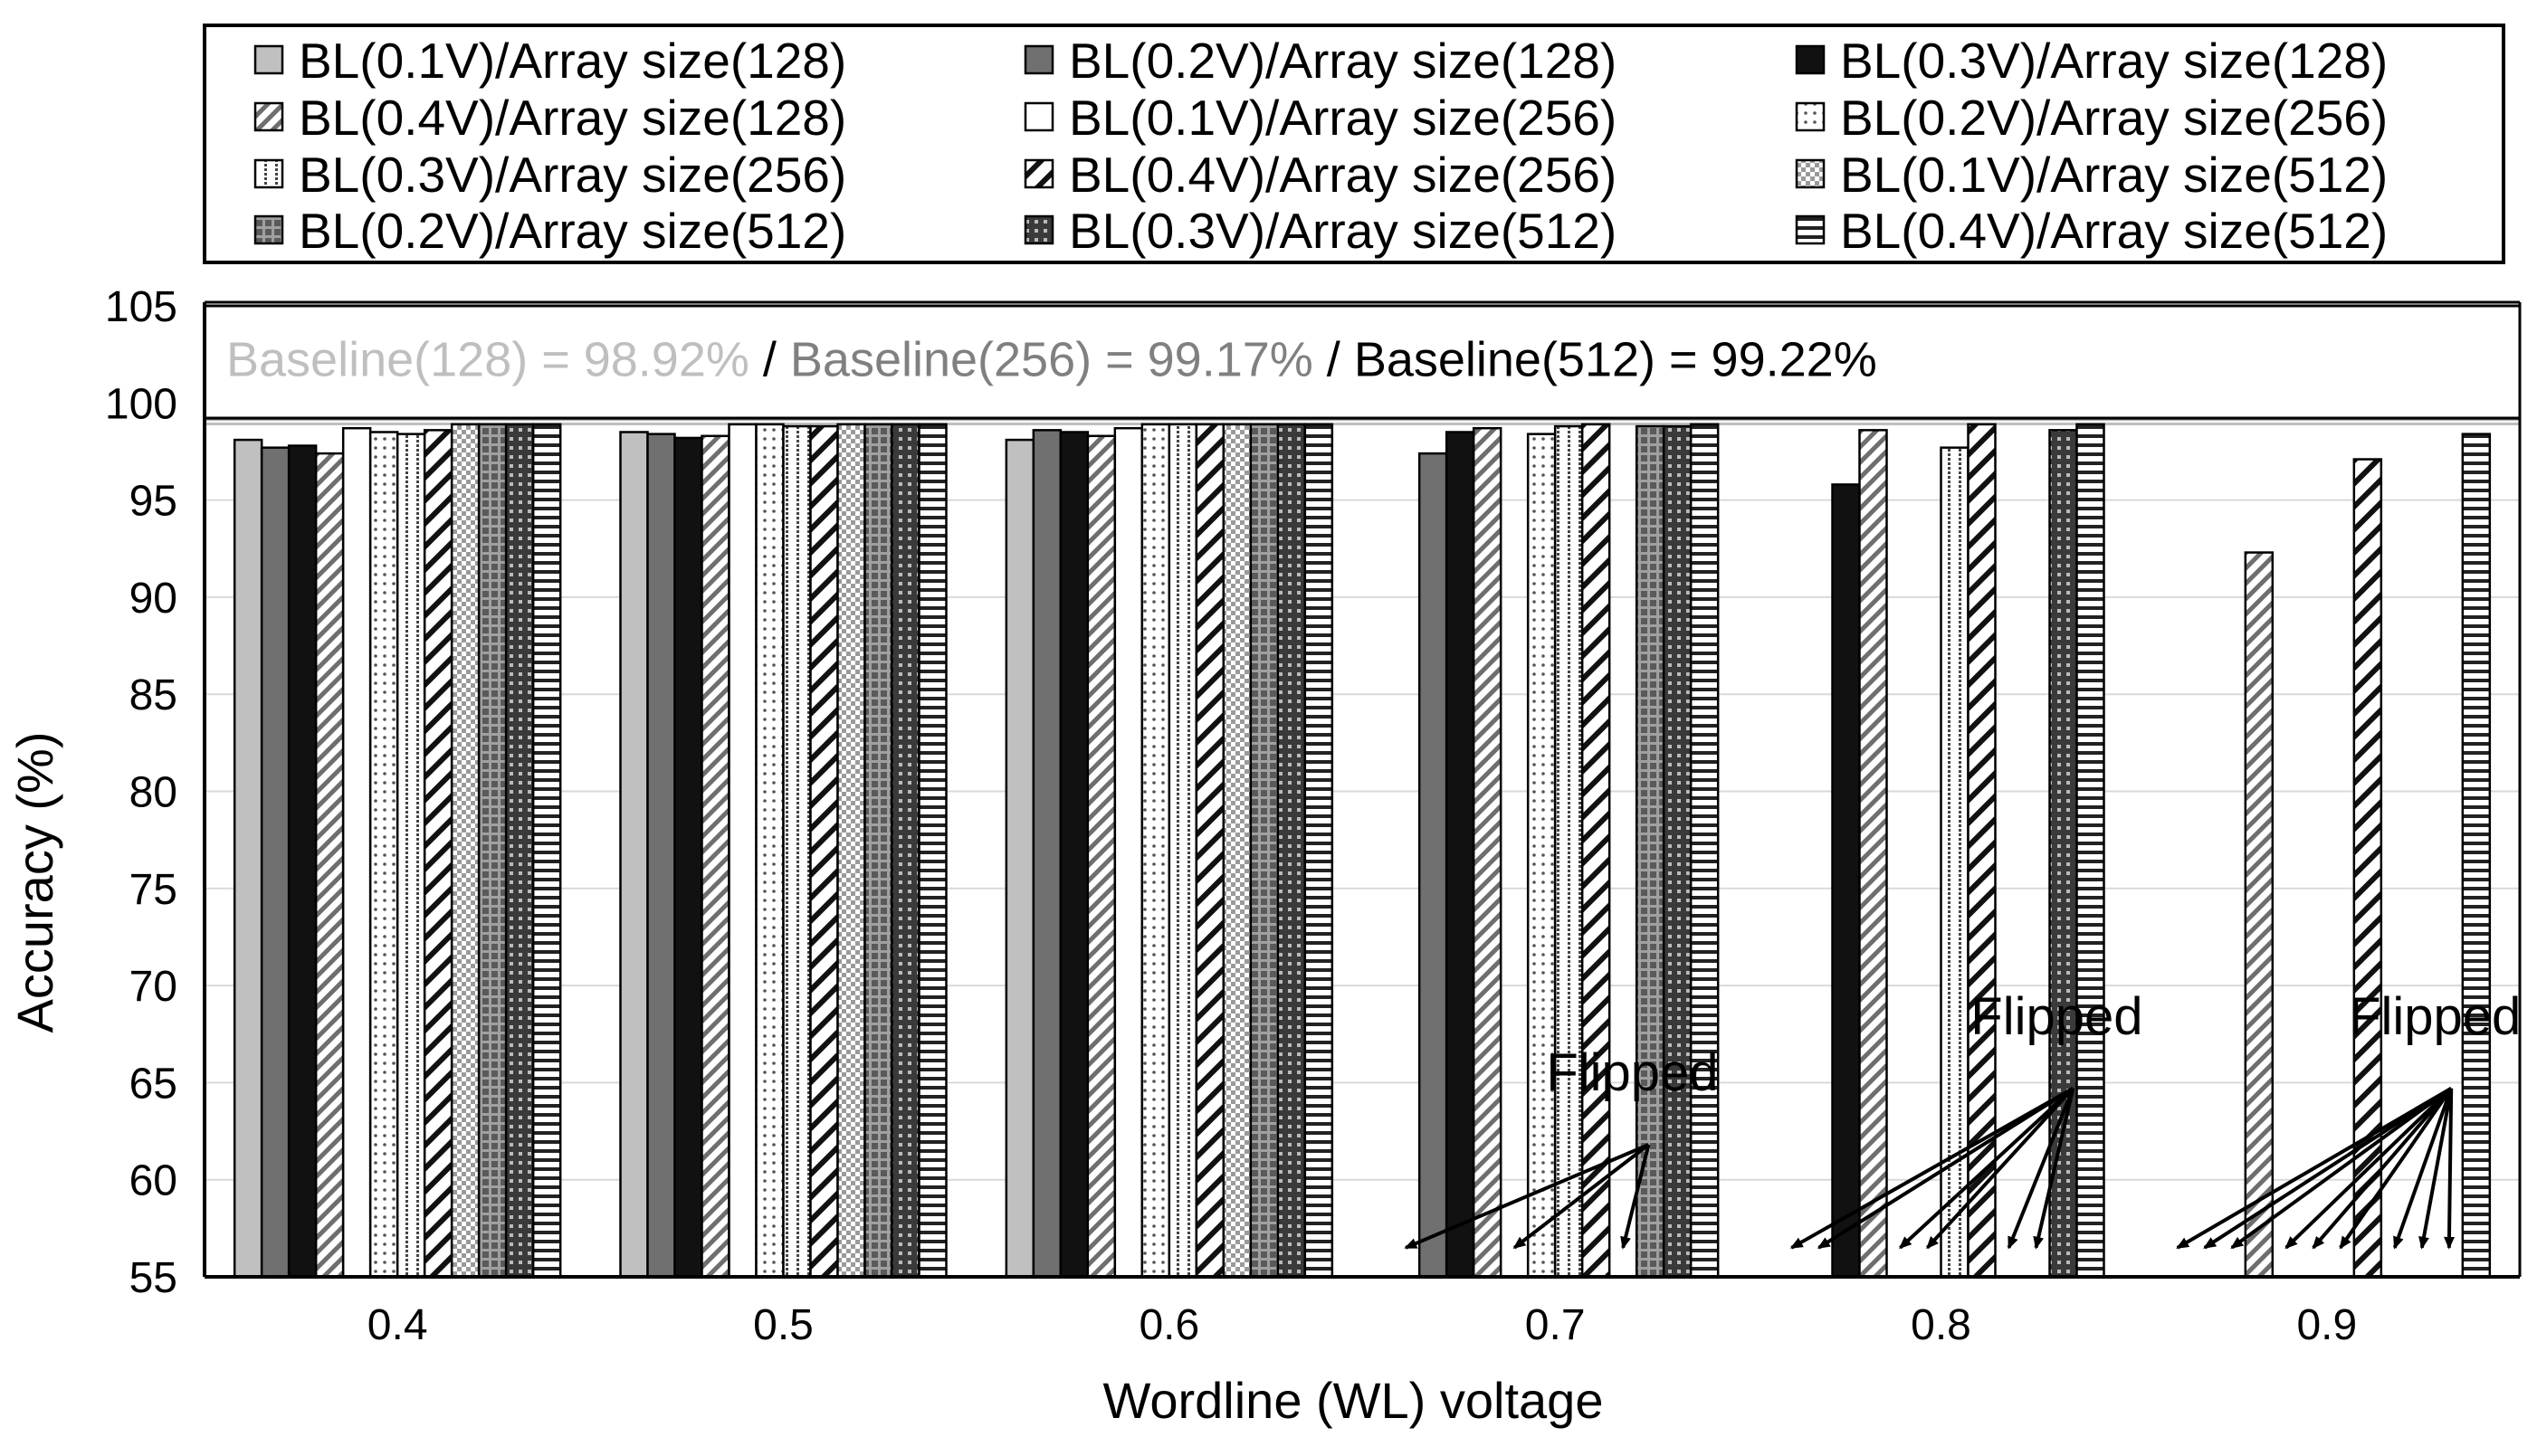 The image size is (2537, 1456). Describe the element at coordinates (141, 404) in the screenshot. I see `y-tick-label: 100` at that location.